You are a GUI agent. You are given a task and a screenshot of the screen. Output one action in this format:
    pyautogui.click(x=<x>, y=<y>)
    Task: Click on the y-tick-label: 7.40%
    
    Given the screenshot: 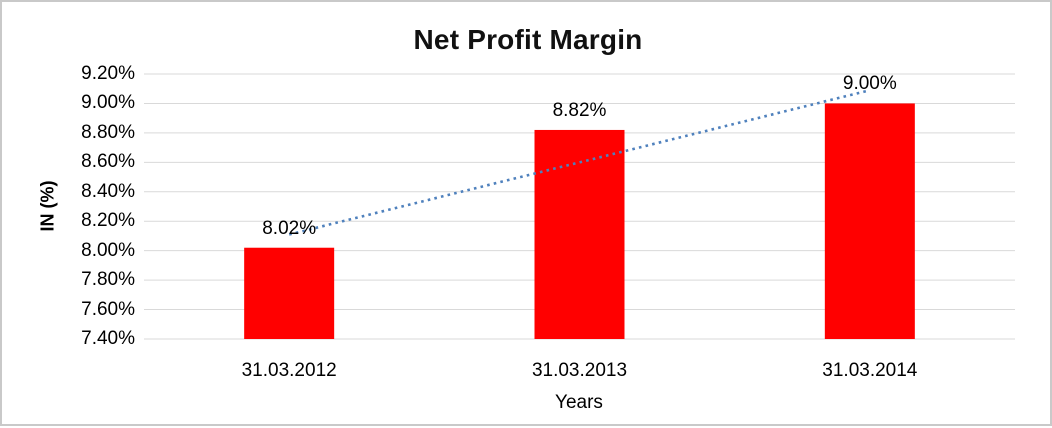 What is the action you would take?
    pyautogui.click(x=108, y=338)
    